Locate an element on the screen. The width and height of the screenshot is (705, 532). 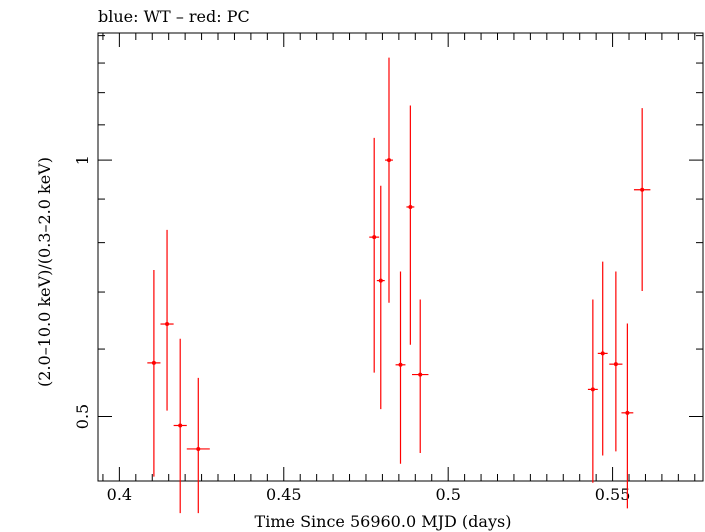
y-tick-label: 0.5 is located at coordinates (82, 416).